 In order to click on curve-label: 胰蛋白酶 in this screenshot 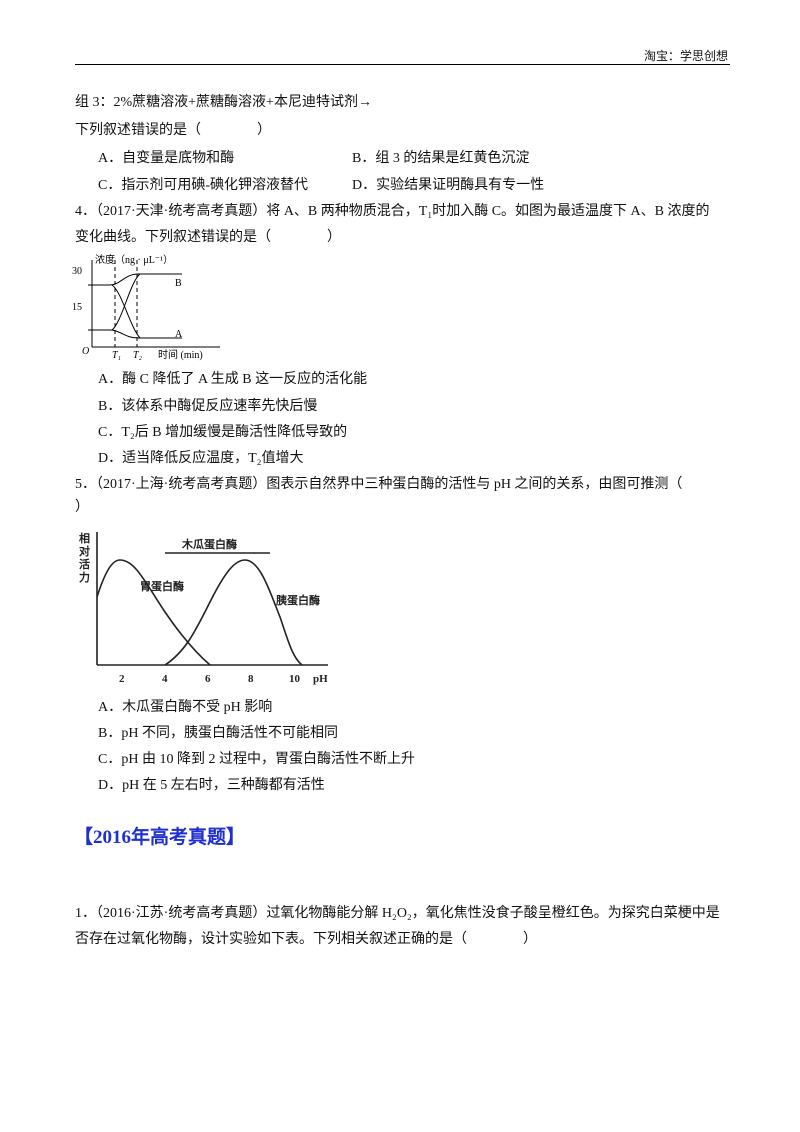, I will do `click(297, 600)`.